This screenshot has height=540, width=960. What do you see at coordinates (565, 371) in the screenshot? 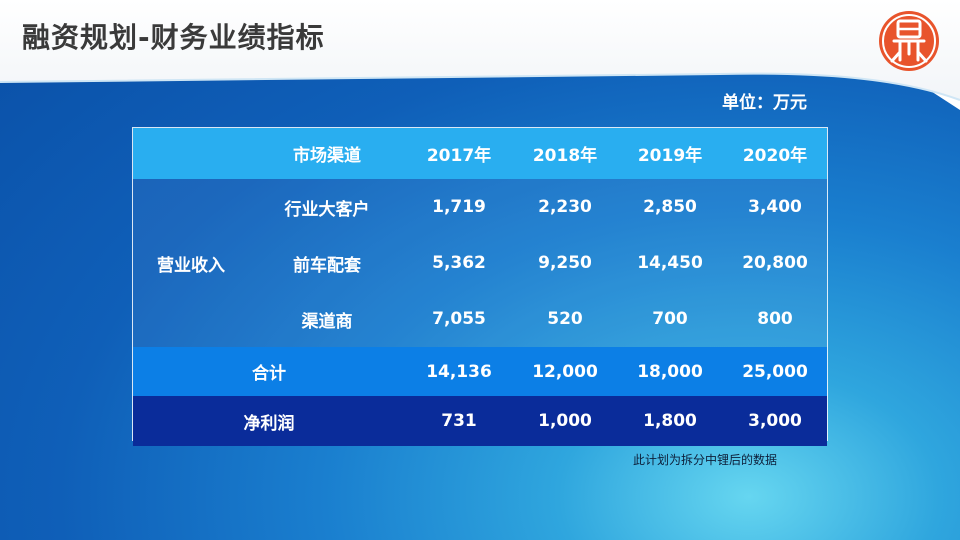
I see `table-cell: 12,000` at bounding box center [565, 371].